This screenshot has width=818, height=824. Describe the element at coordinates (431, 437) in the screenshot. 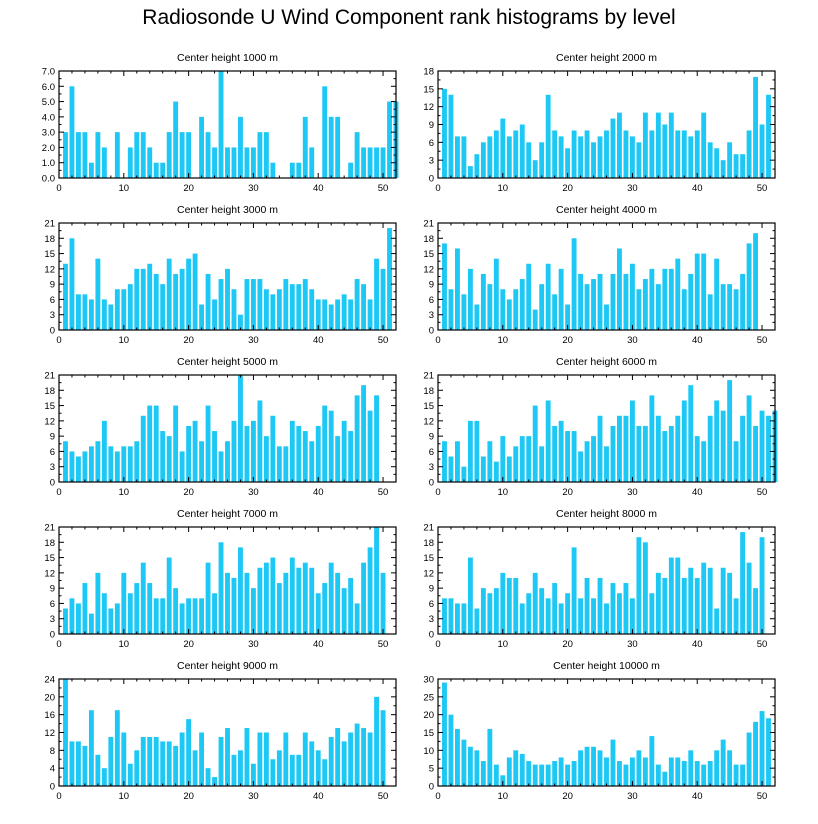

I see `y-tick-label: 9` at that location.